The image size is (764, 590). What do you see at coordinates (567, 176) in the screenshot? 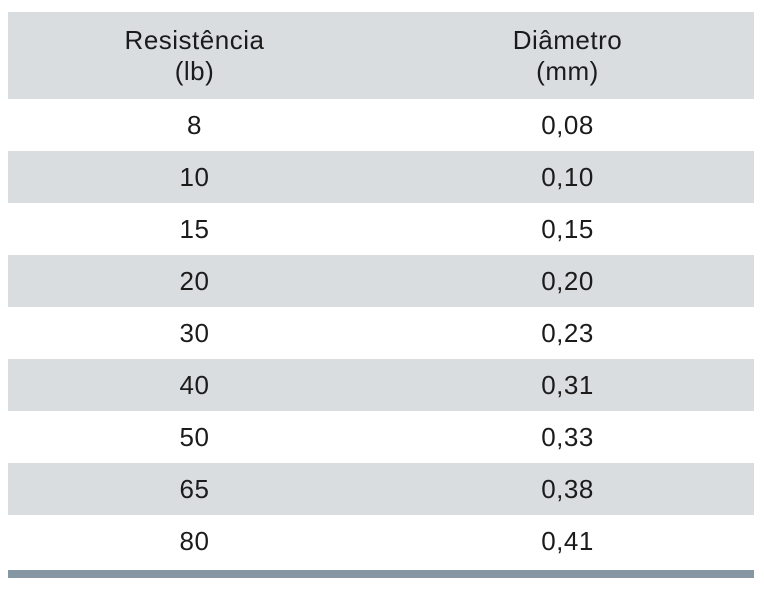
I see `table-cell: 0,10` at bounding box center [567, 176].